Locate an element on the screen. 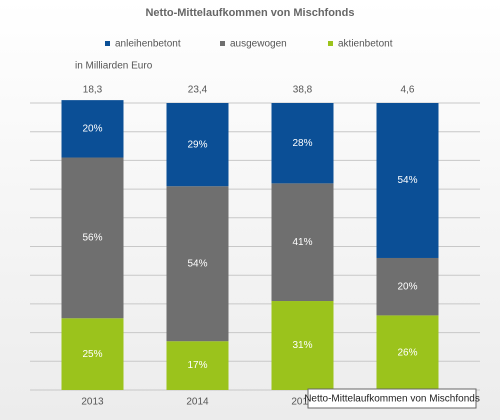  total-label: 23,4 is located at coordinates (198, 90).